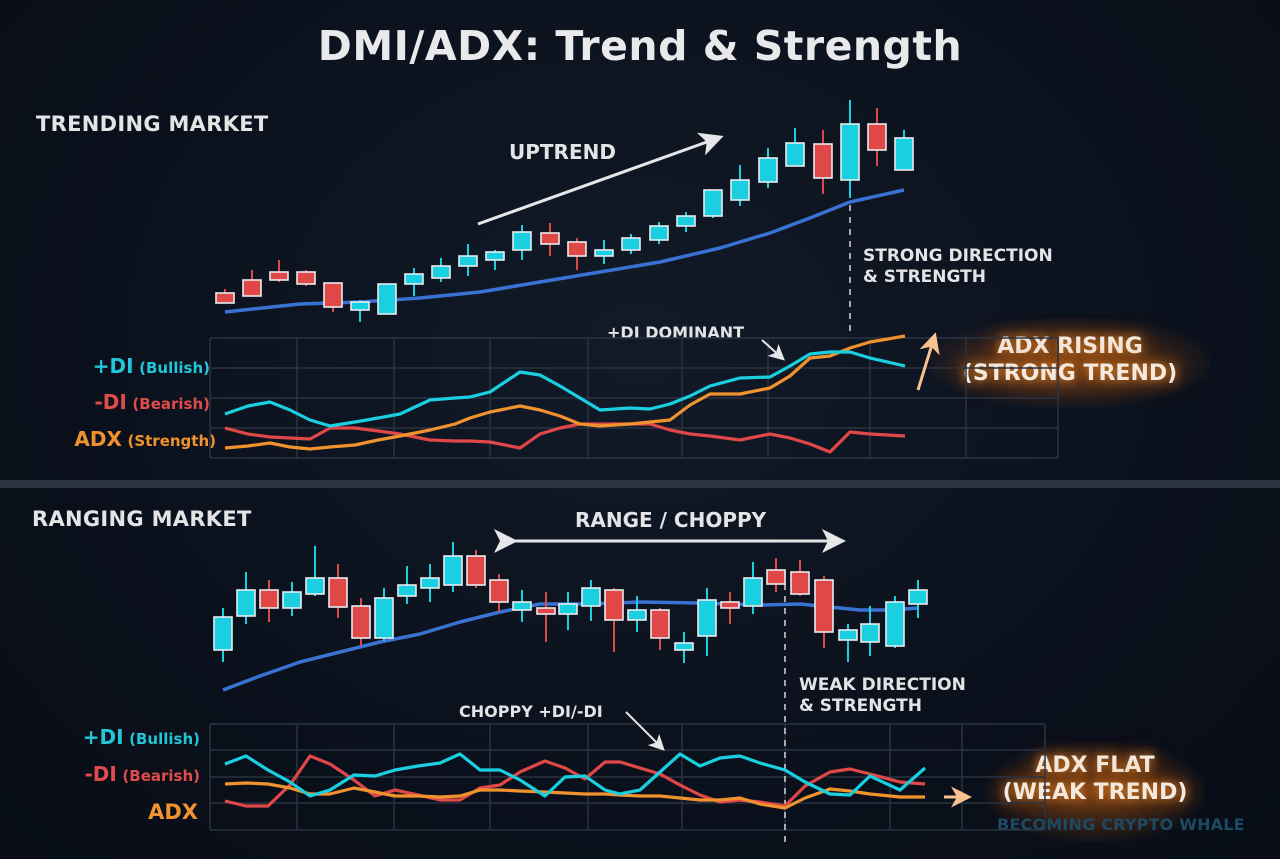 This screenshot has height=859, width=1280. I want to click on choppy-di-label: CHOPPY +DI/-DI, so click(531, 711).